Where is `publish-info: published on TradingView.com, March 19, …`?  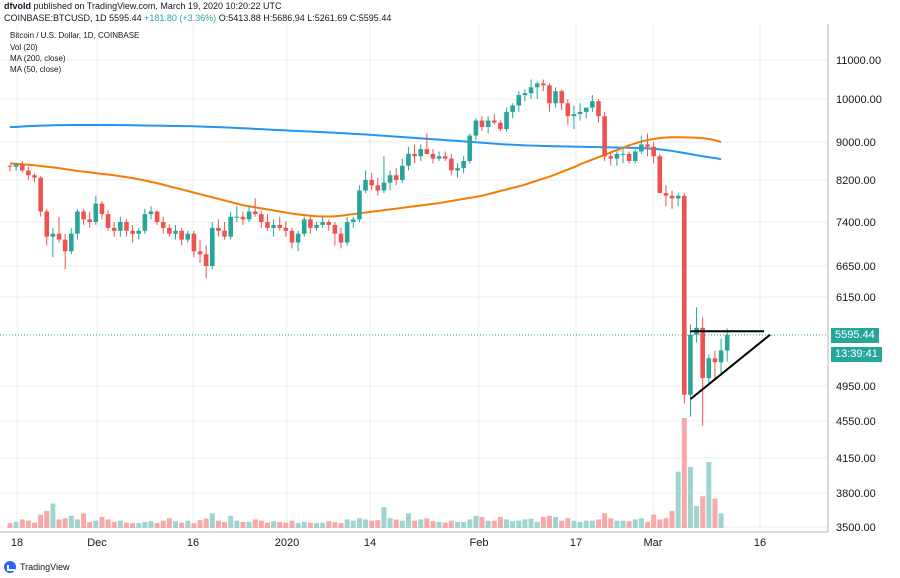
publish-info: published on TradingView.com, March 19, … is located at coordinates (157, 6).